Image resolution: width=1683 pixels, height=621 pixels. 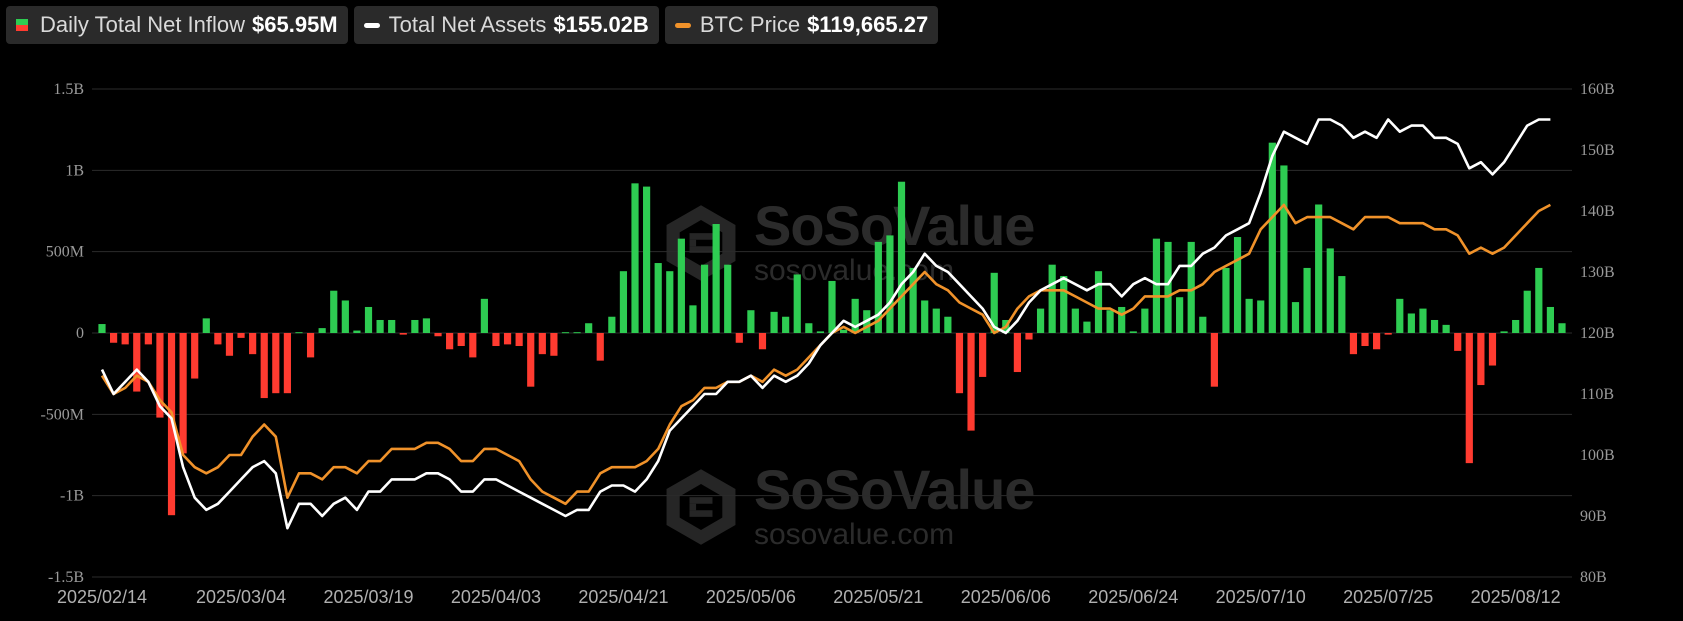 What do you see at coordinates (74, 170) in the screenshot?
I see `left-axis-tick: 1B` at bounding box center [74, 170].